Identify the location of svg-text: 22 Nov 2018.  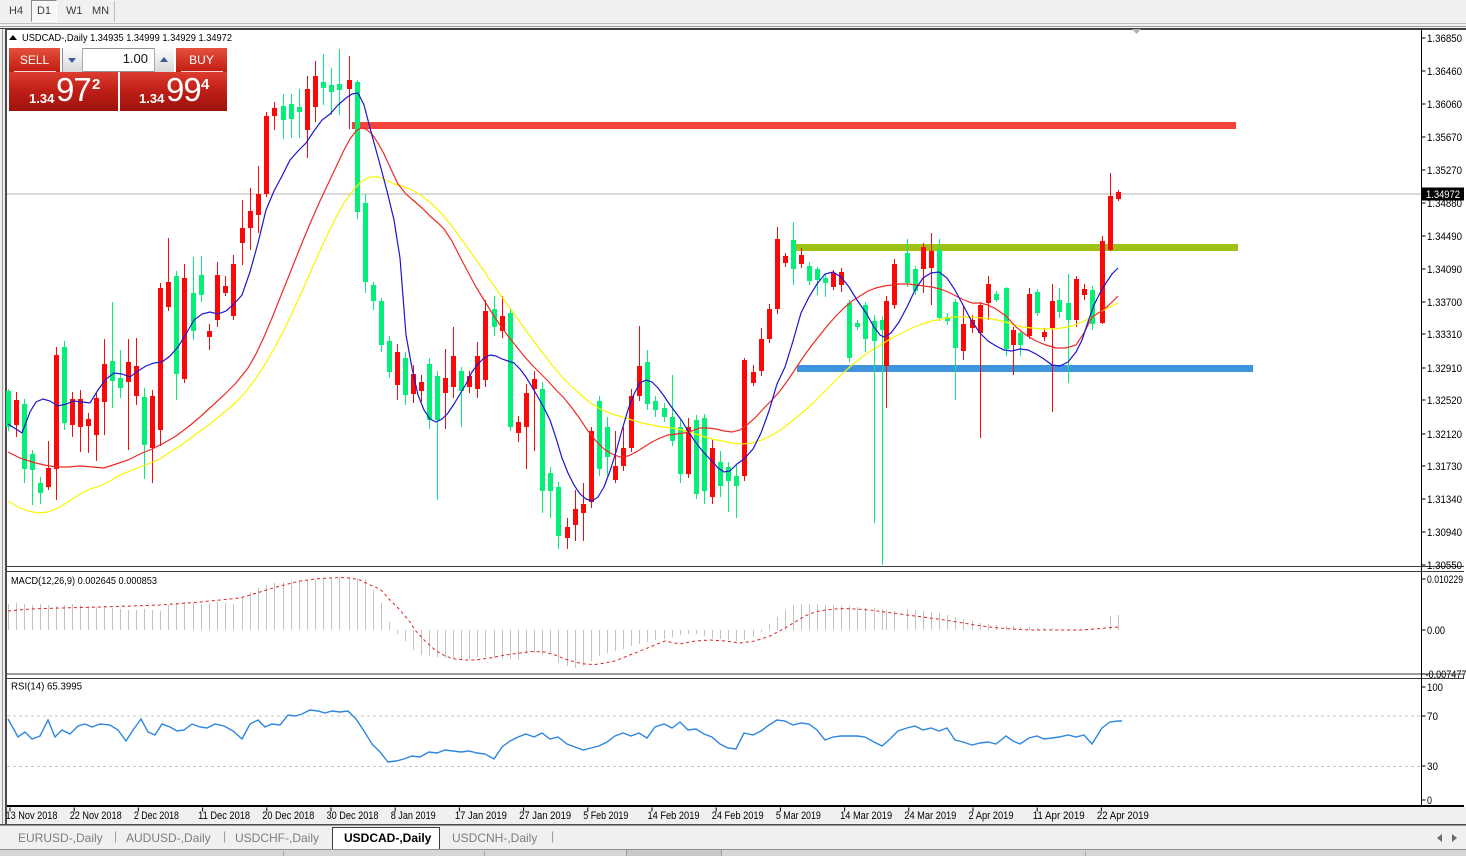
(96, 816).